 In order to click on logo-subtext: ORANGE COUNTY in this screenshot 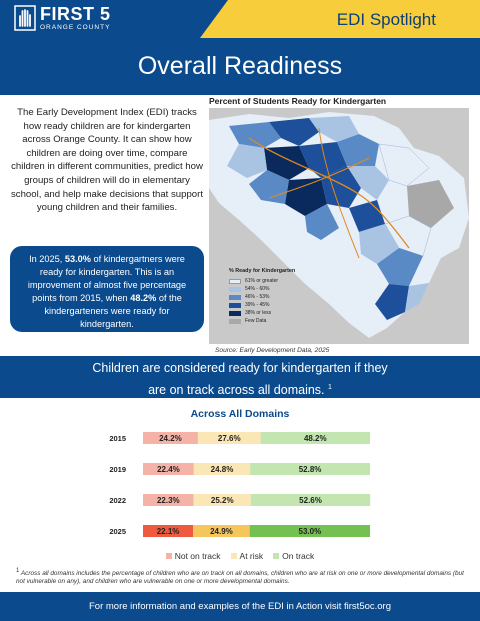, I will do `click(75, 27)`.